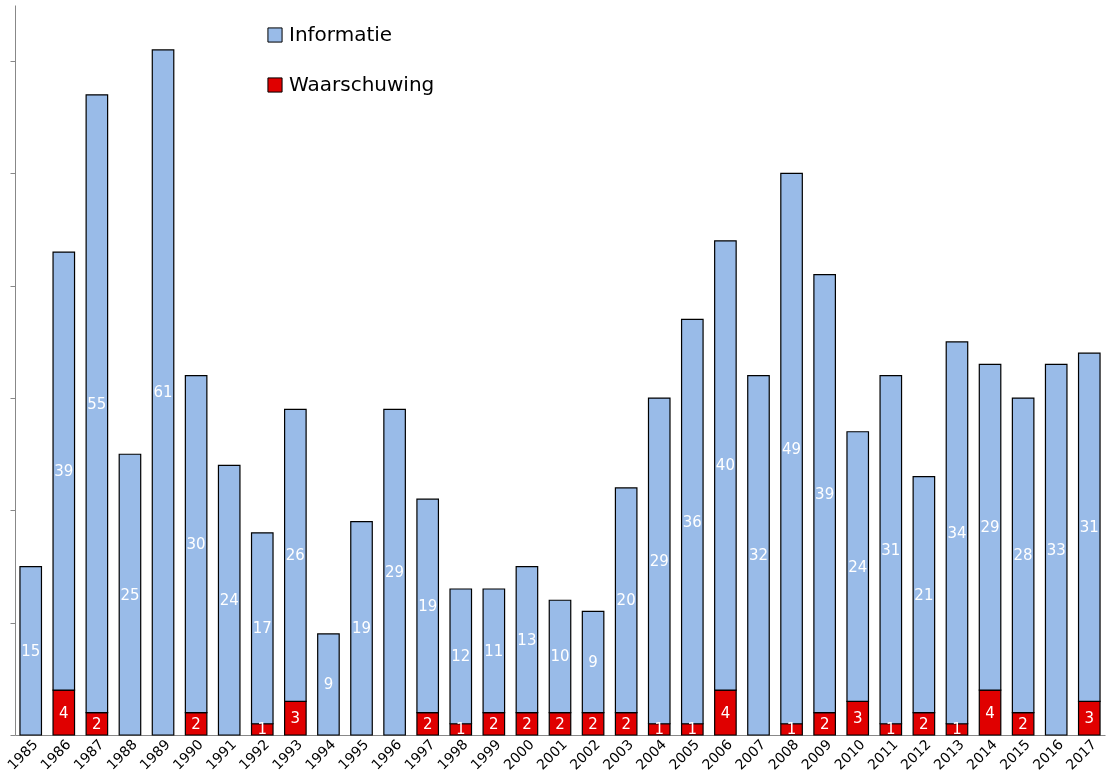 Image resolution: width=1110 pixels, height=778 pixels. Describe the element at coordinates (692, 521) in the screenshot. I see `data-label: 36` at that location.